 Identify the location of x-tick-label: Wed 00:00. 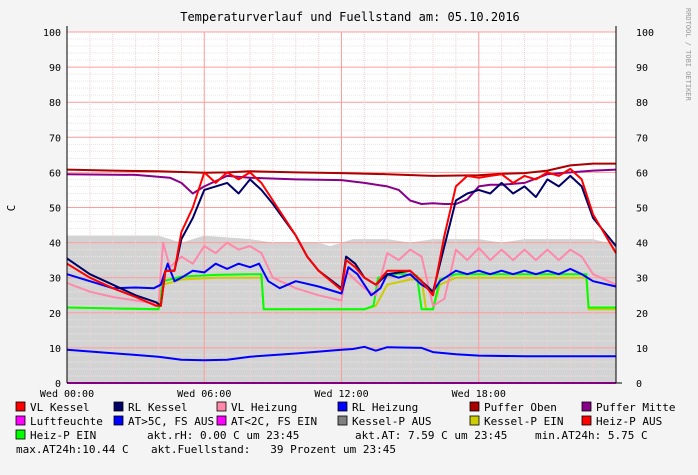
(67, 394).